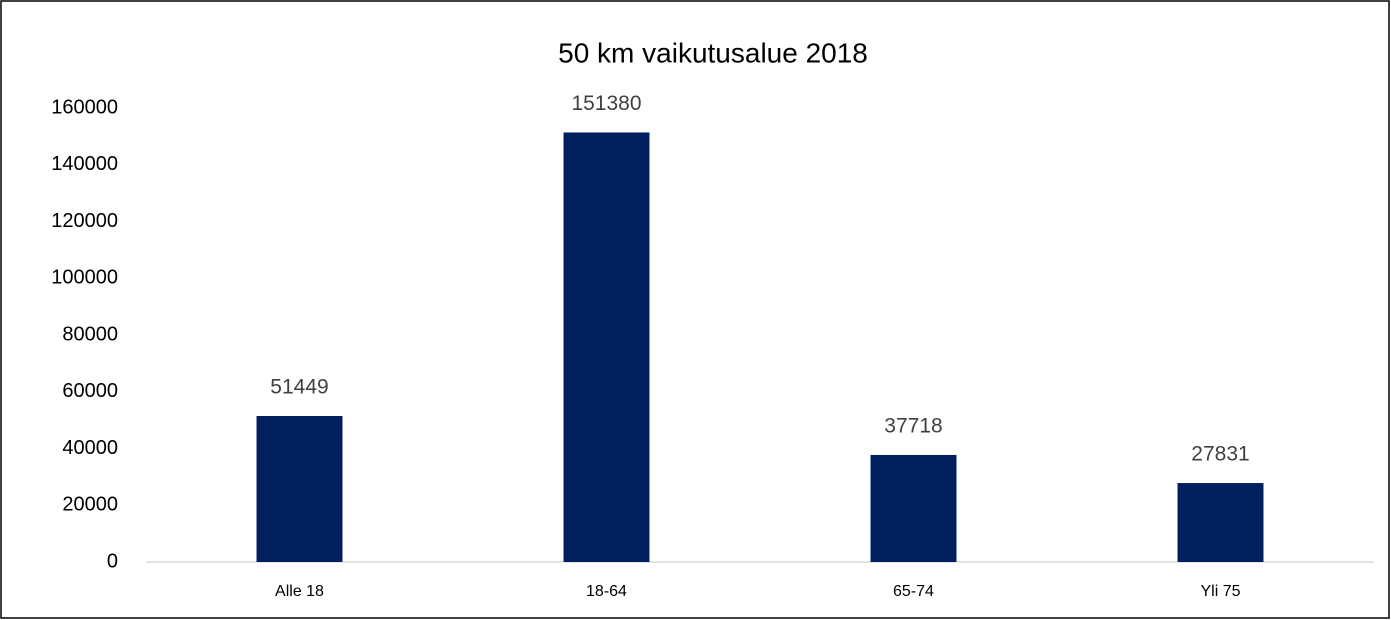 Image resolution: width=1391 pixels, height=620 pixels. What do you see at coordinates (299, 387) in the screenshot?
I see `data-label: 51449` at bounding box center [299, 387].